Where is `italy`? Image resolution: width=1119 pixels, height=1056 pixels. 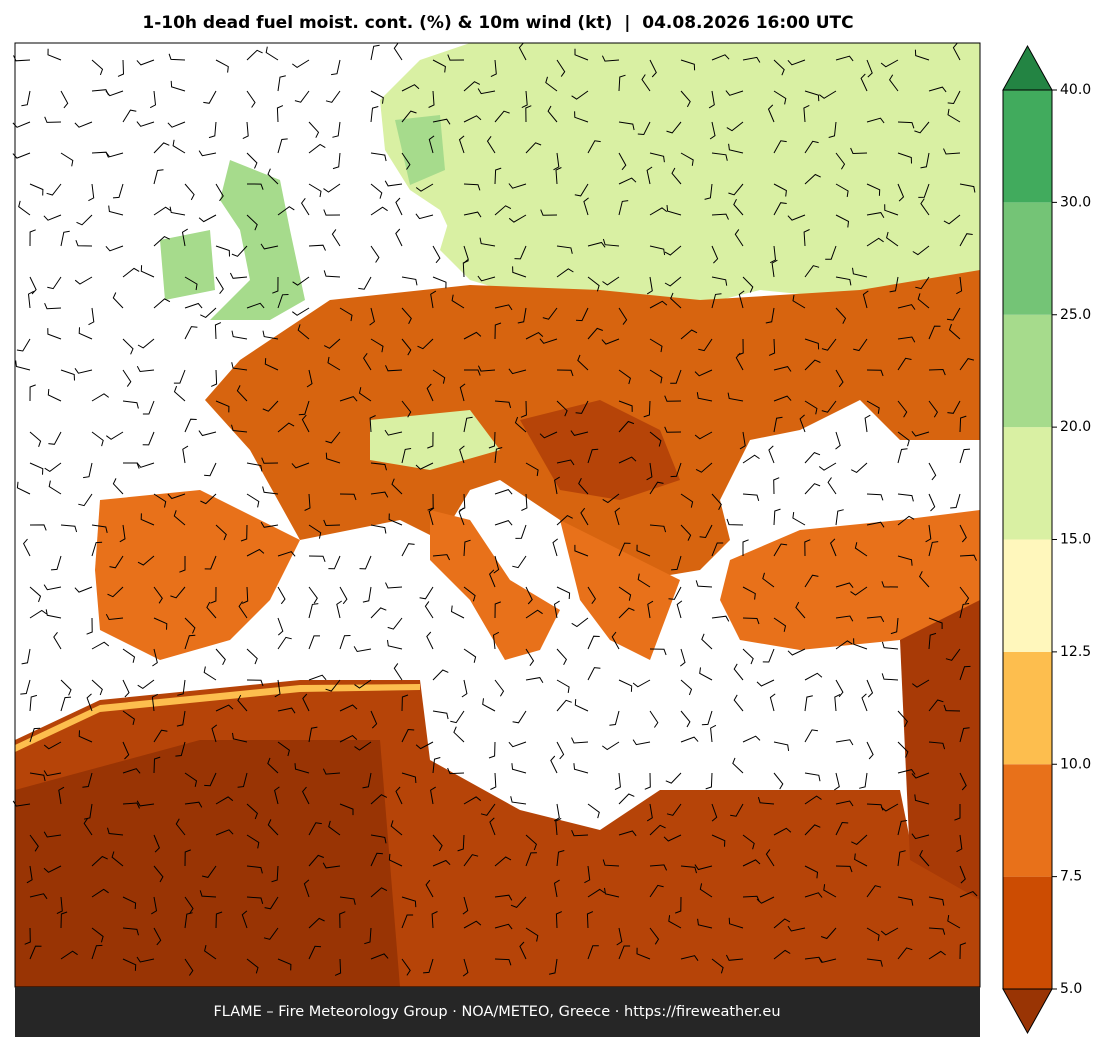 italy is located at coordinates (495, 585).